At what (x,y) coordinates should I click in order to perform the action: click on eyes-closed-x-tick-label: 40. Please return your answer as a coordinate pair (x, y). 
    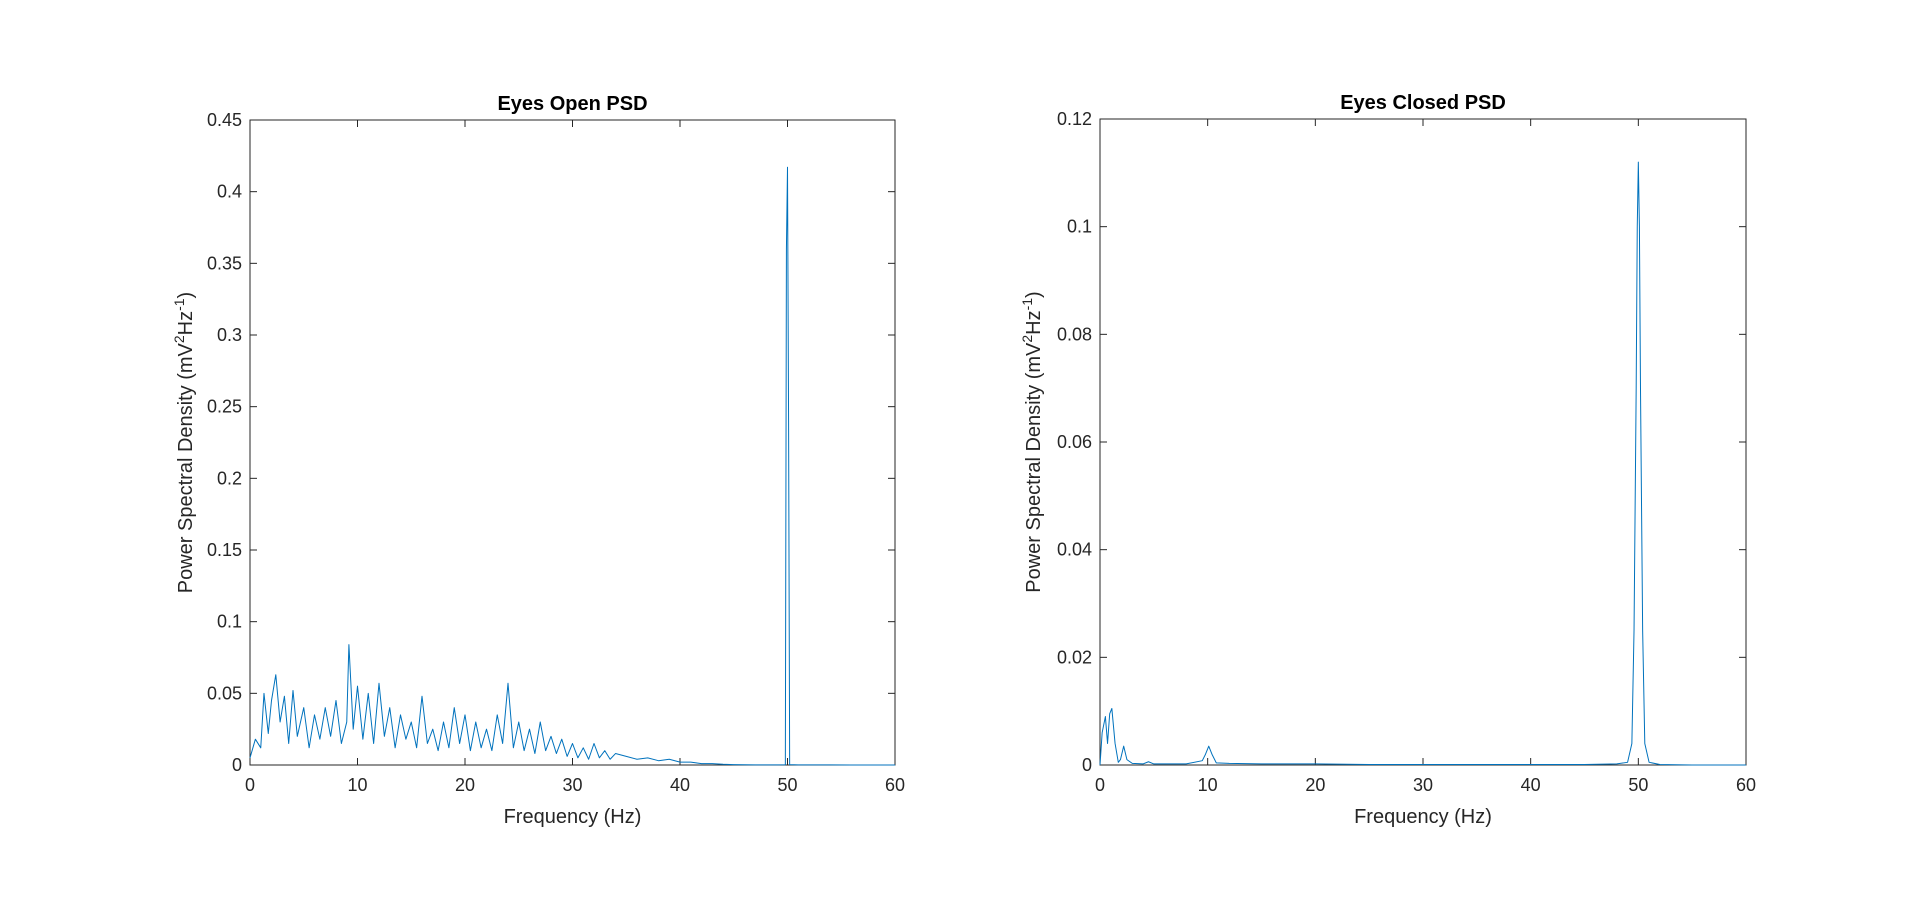
    Looking at the image, I should click on (1531, 785).